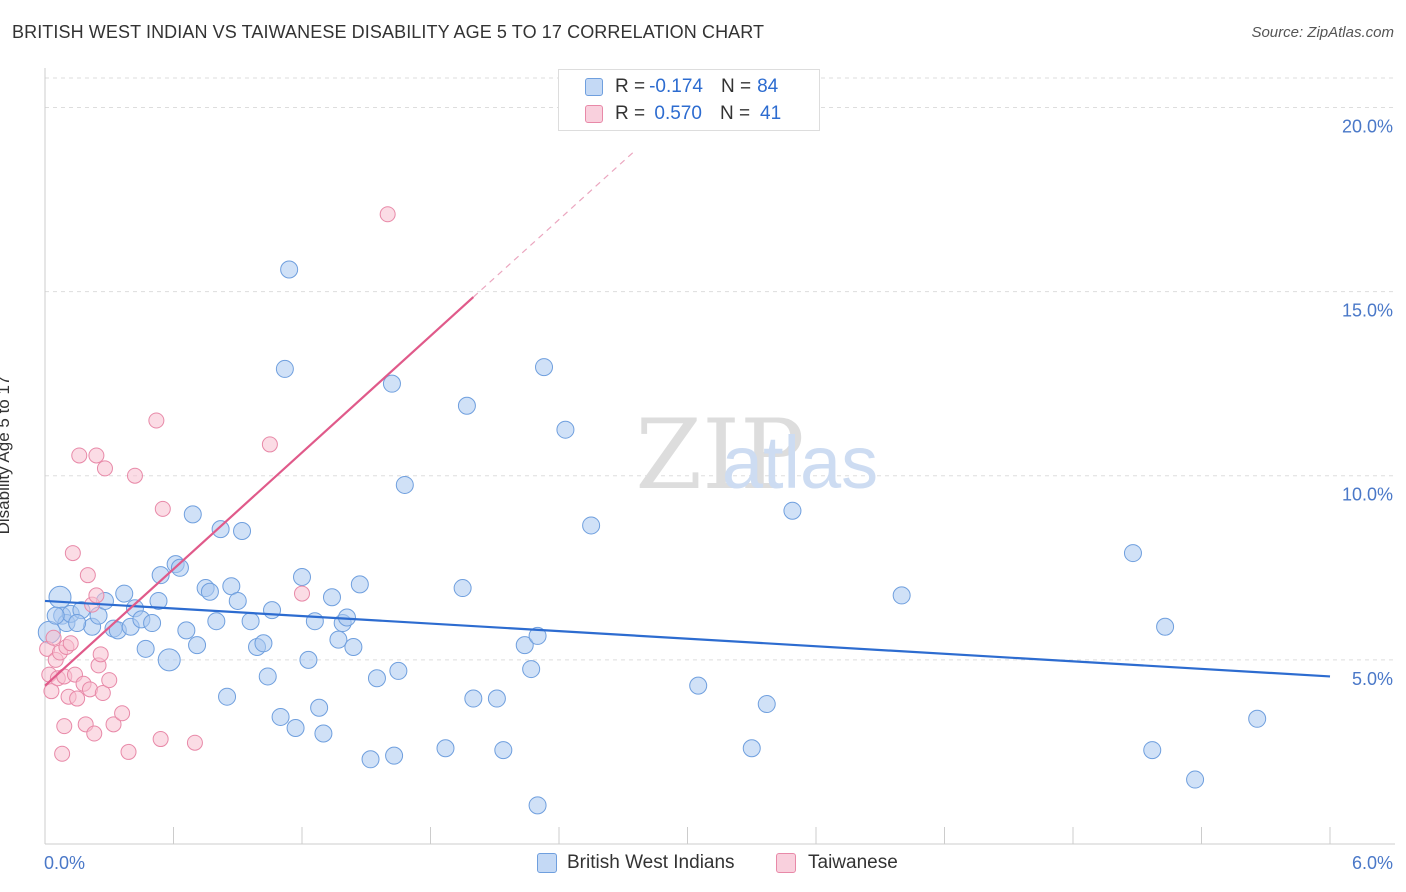  I want to click on legend-swatch-blue, so click(594, 87).